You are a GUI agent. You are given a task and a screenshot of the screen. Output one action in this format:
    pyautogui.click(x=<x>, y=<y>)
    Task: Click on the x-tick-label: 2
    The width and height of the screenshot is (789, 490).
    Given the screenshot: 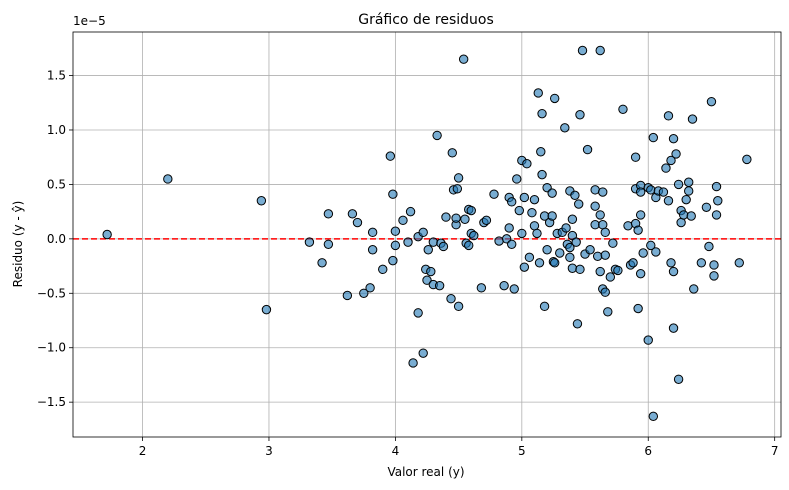 What is the action you would take?
    pyautogui.click(x=143, y=451)
    